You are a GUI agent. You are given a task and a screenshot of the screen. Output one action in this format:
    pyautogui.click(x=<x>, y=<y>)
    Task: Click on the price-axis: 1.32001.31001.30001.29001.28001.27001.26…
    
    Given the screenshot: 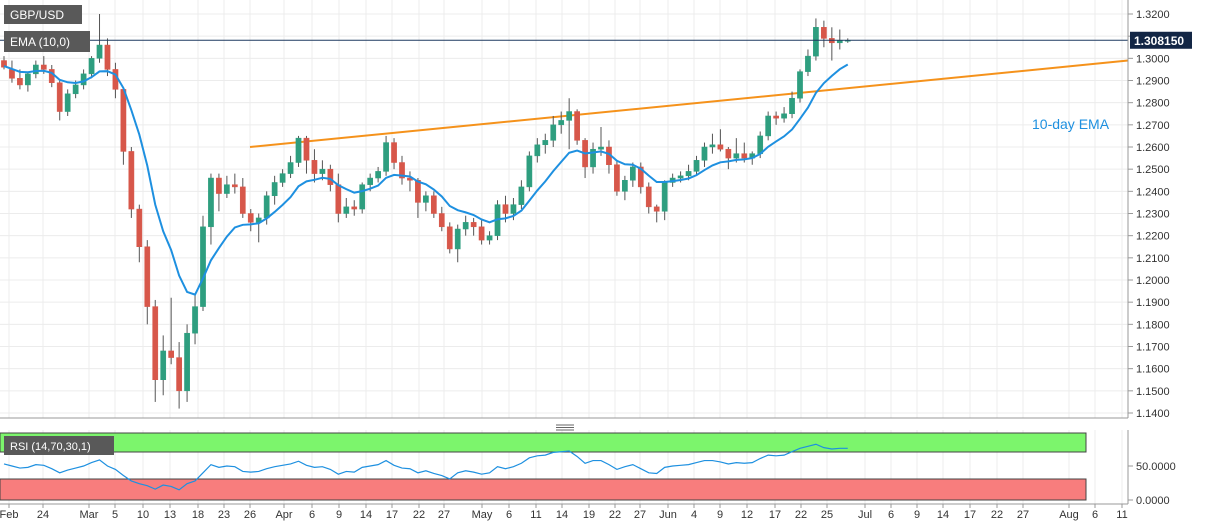 What is the action you would take?
    pyautogui.click(x=1149, y=214)
    